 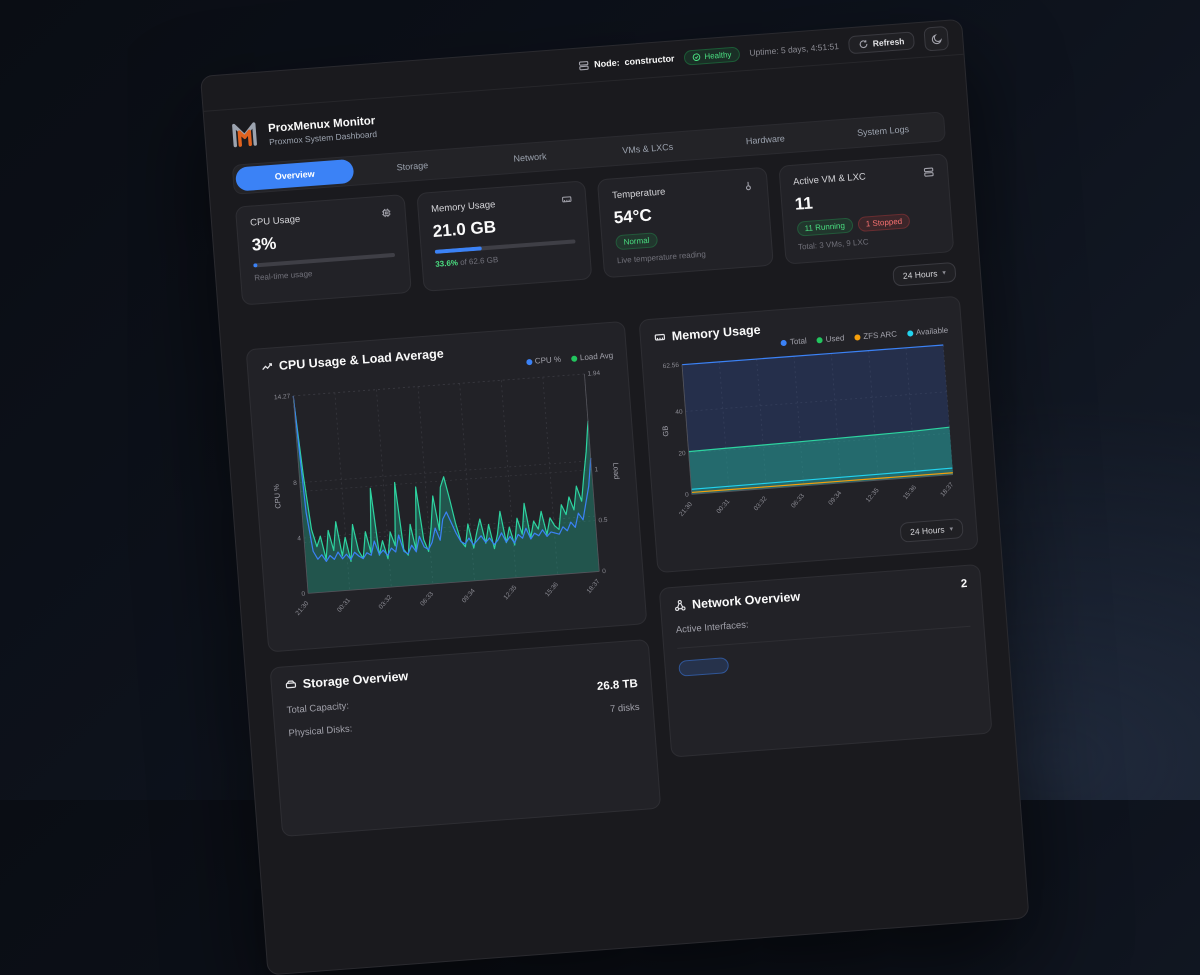 I want to click on legend-item: CPU %, so click(x=543, y=361).